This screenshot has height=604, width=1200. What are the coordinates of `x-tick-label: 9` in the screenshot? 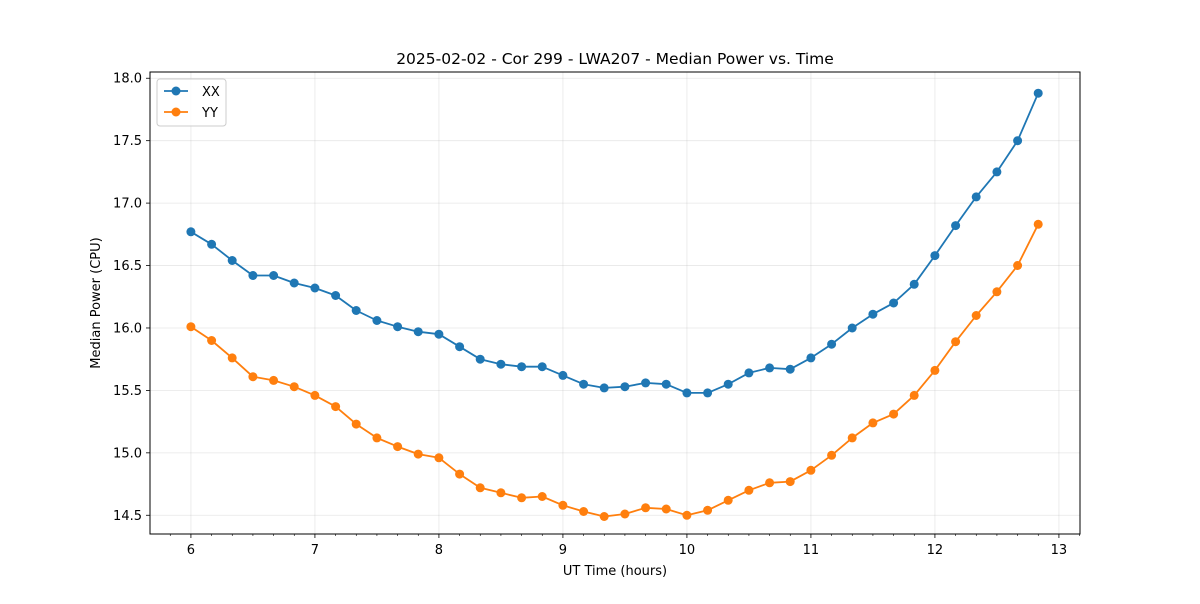 It's located at (563, 550).